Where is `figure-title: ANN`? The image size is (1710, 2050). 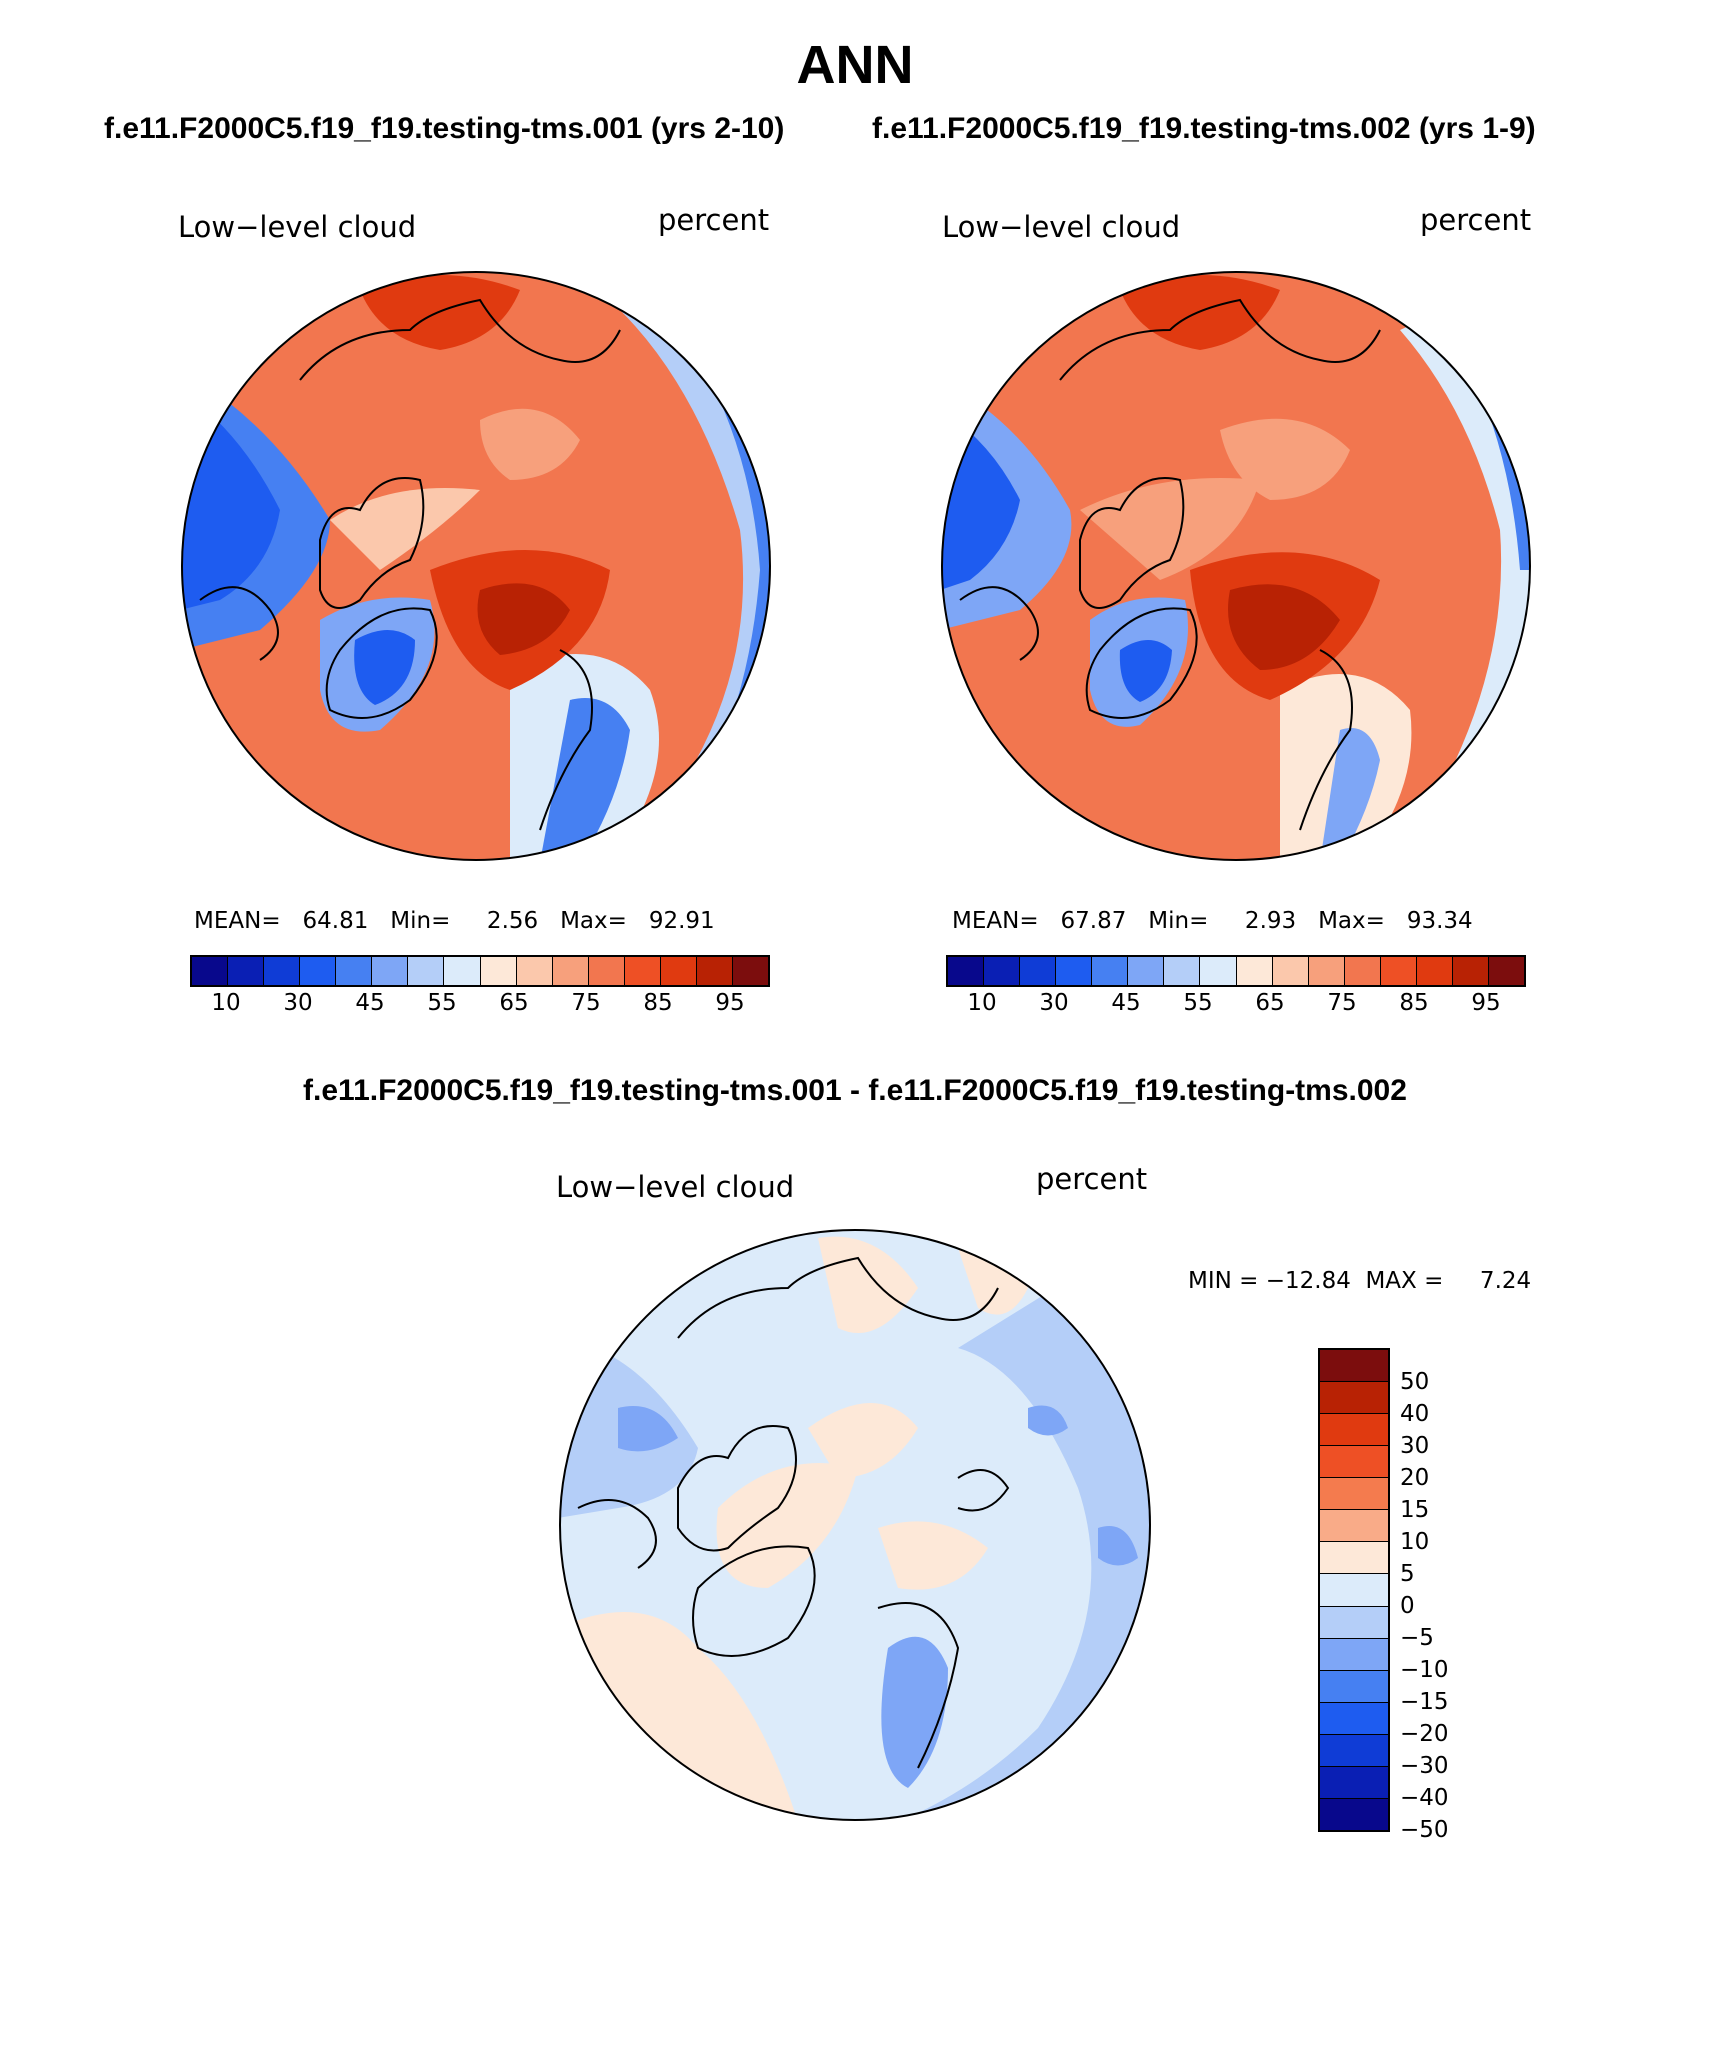 figure-title: ANN is located at coordinates (855, 65).